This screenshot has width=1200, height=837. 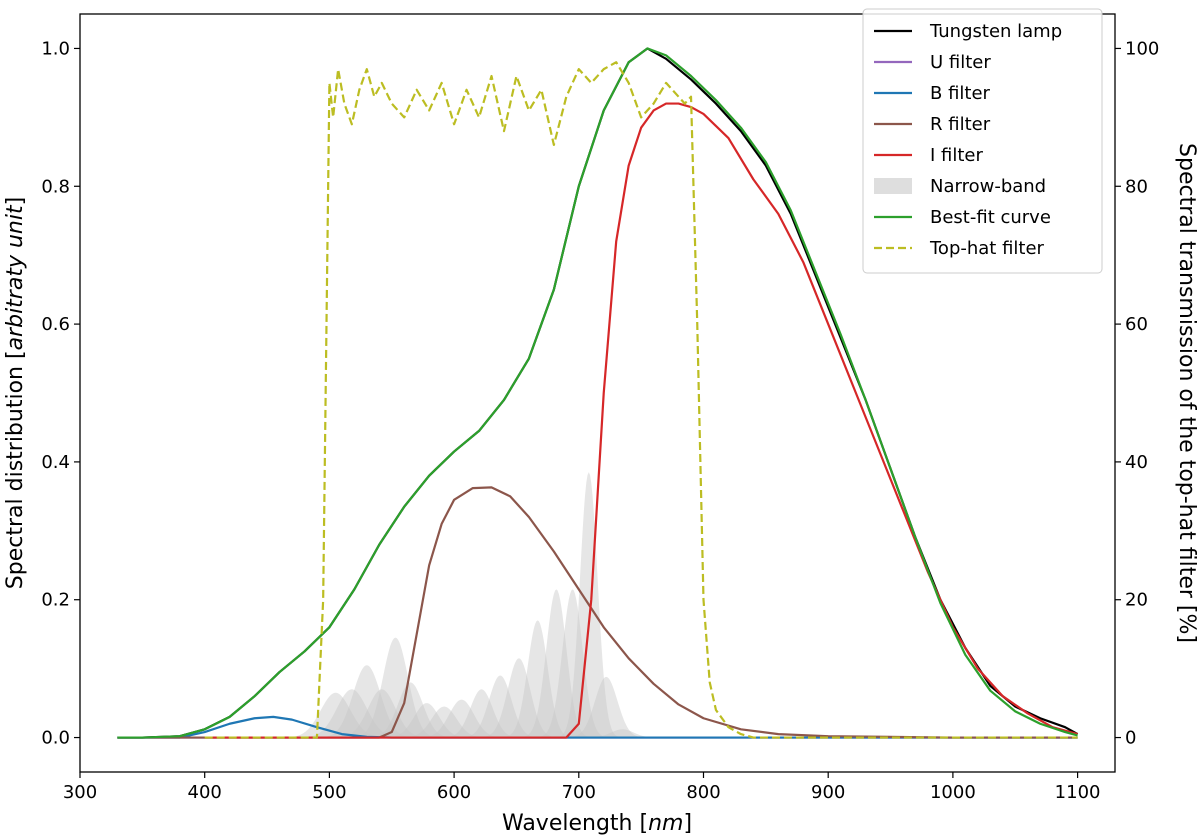 I want to click on x-axis-title: Wavelength [nm], so click(x=597, y=823).